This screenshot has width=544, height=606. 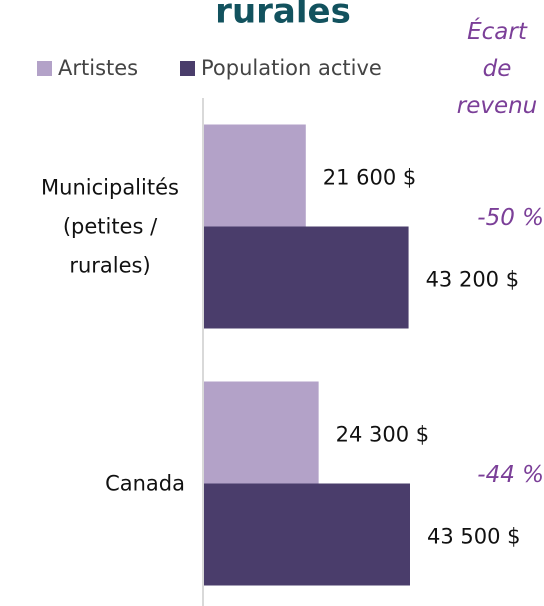 I want to click on category-label: Municipalités (petites / rurales), so click(x=110, y=226).